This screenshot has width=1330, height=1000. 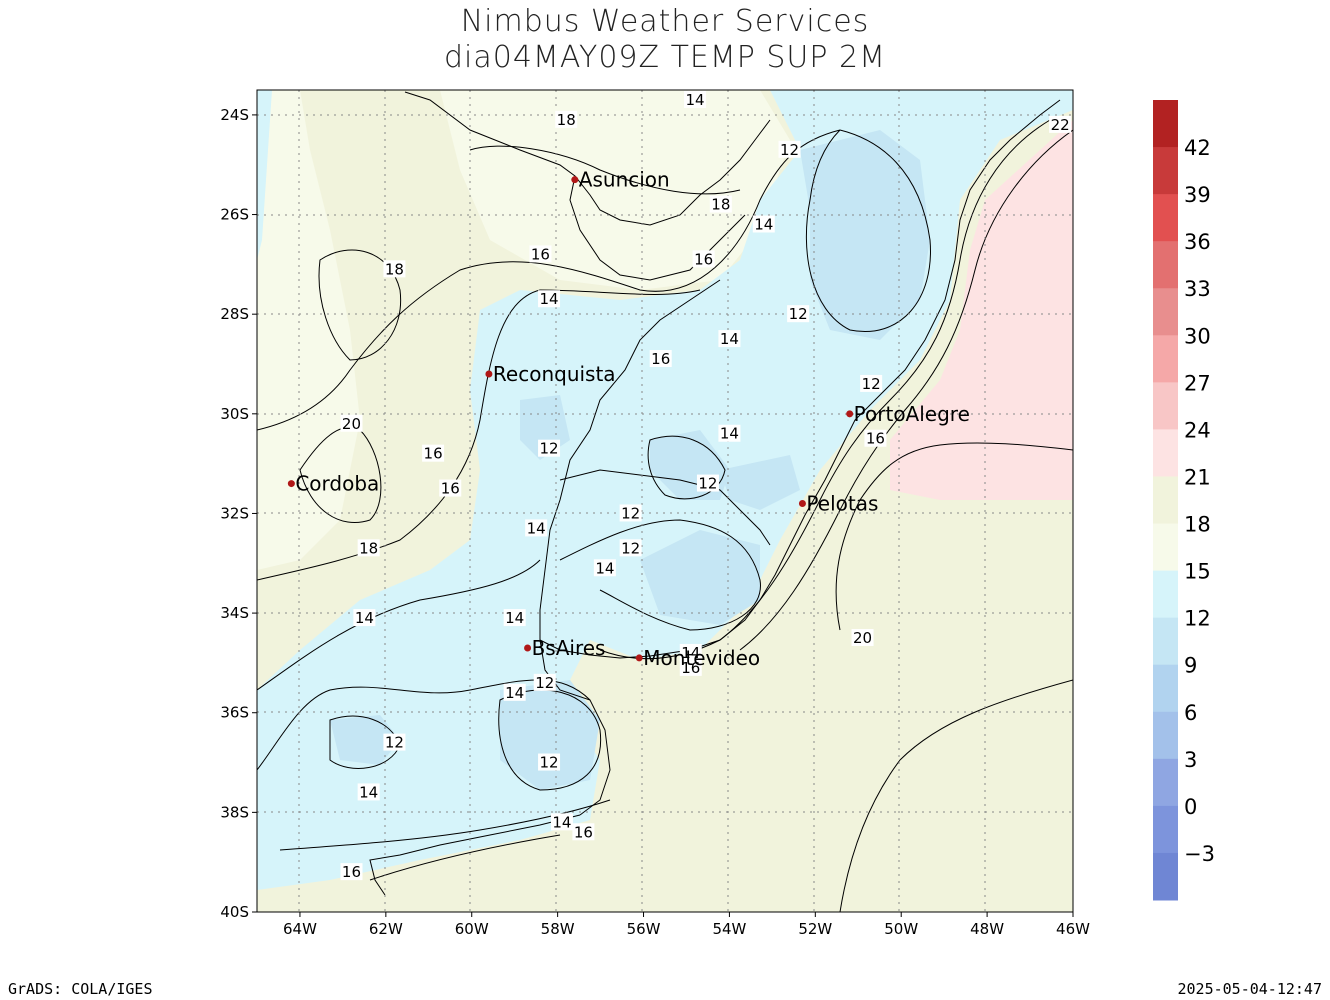 What do you see at coordinates (624, 180) in the screenshot?
I see `city-label-asuncion: Asuncion` at bounding box center [624, 180].